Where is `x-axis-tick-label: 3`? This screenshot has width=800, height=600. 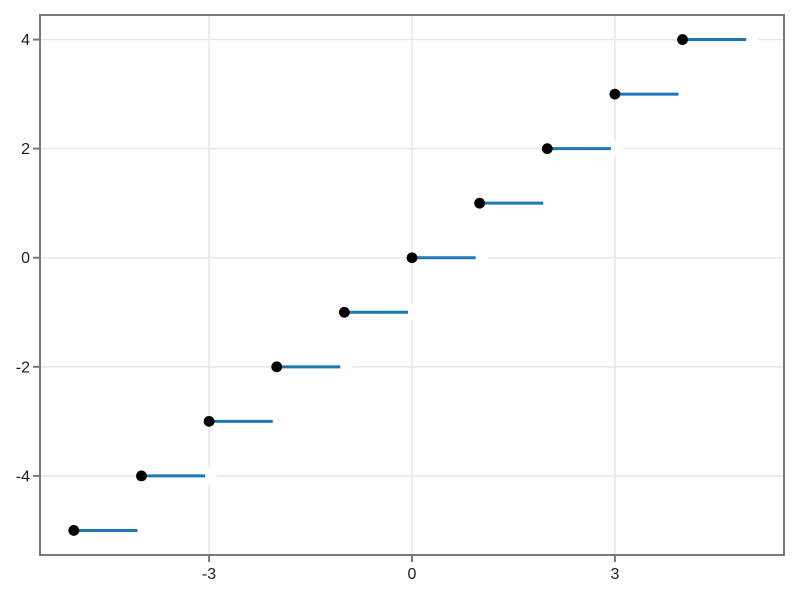
x-axis-tick-label: 3 is located at coordinates (614, 574).